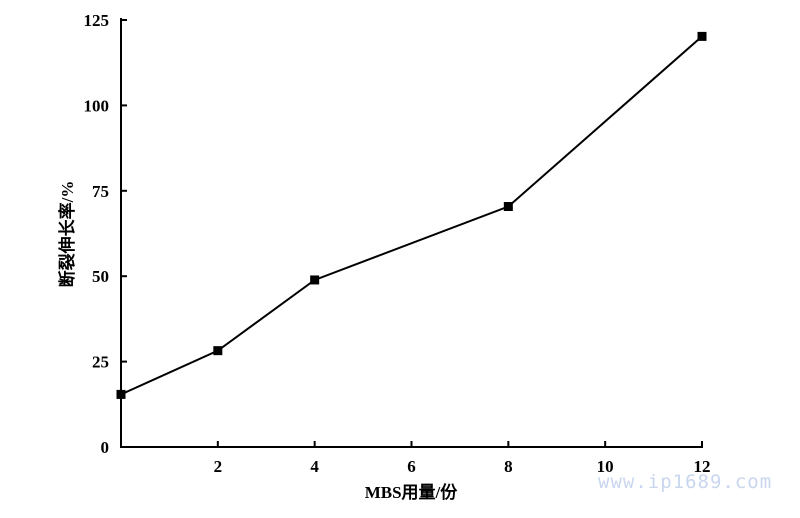 The width and height of the screenshot is (800, 518). Describe the element at coordinates (97, 20) in the screenshot. I see `y-tick-label: 125` at that location.